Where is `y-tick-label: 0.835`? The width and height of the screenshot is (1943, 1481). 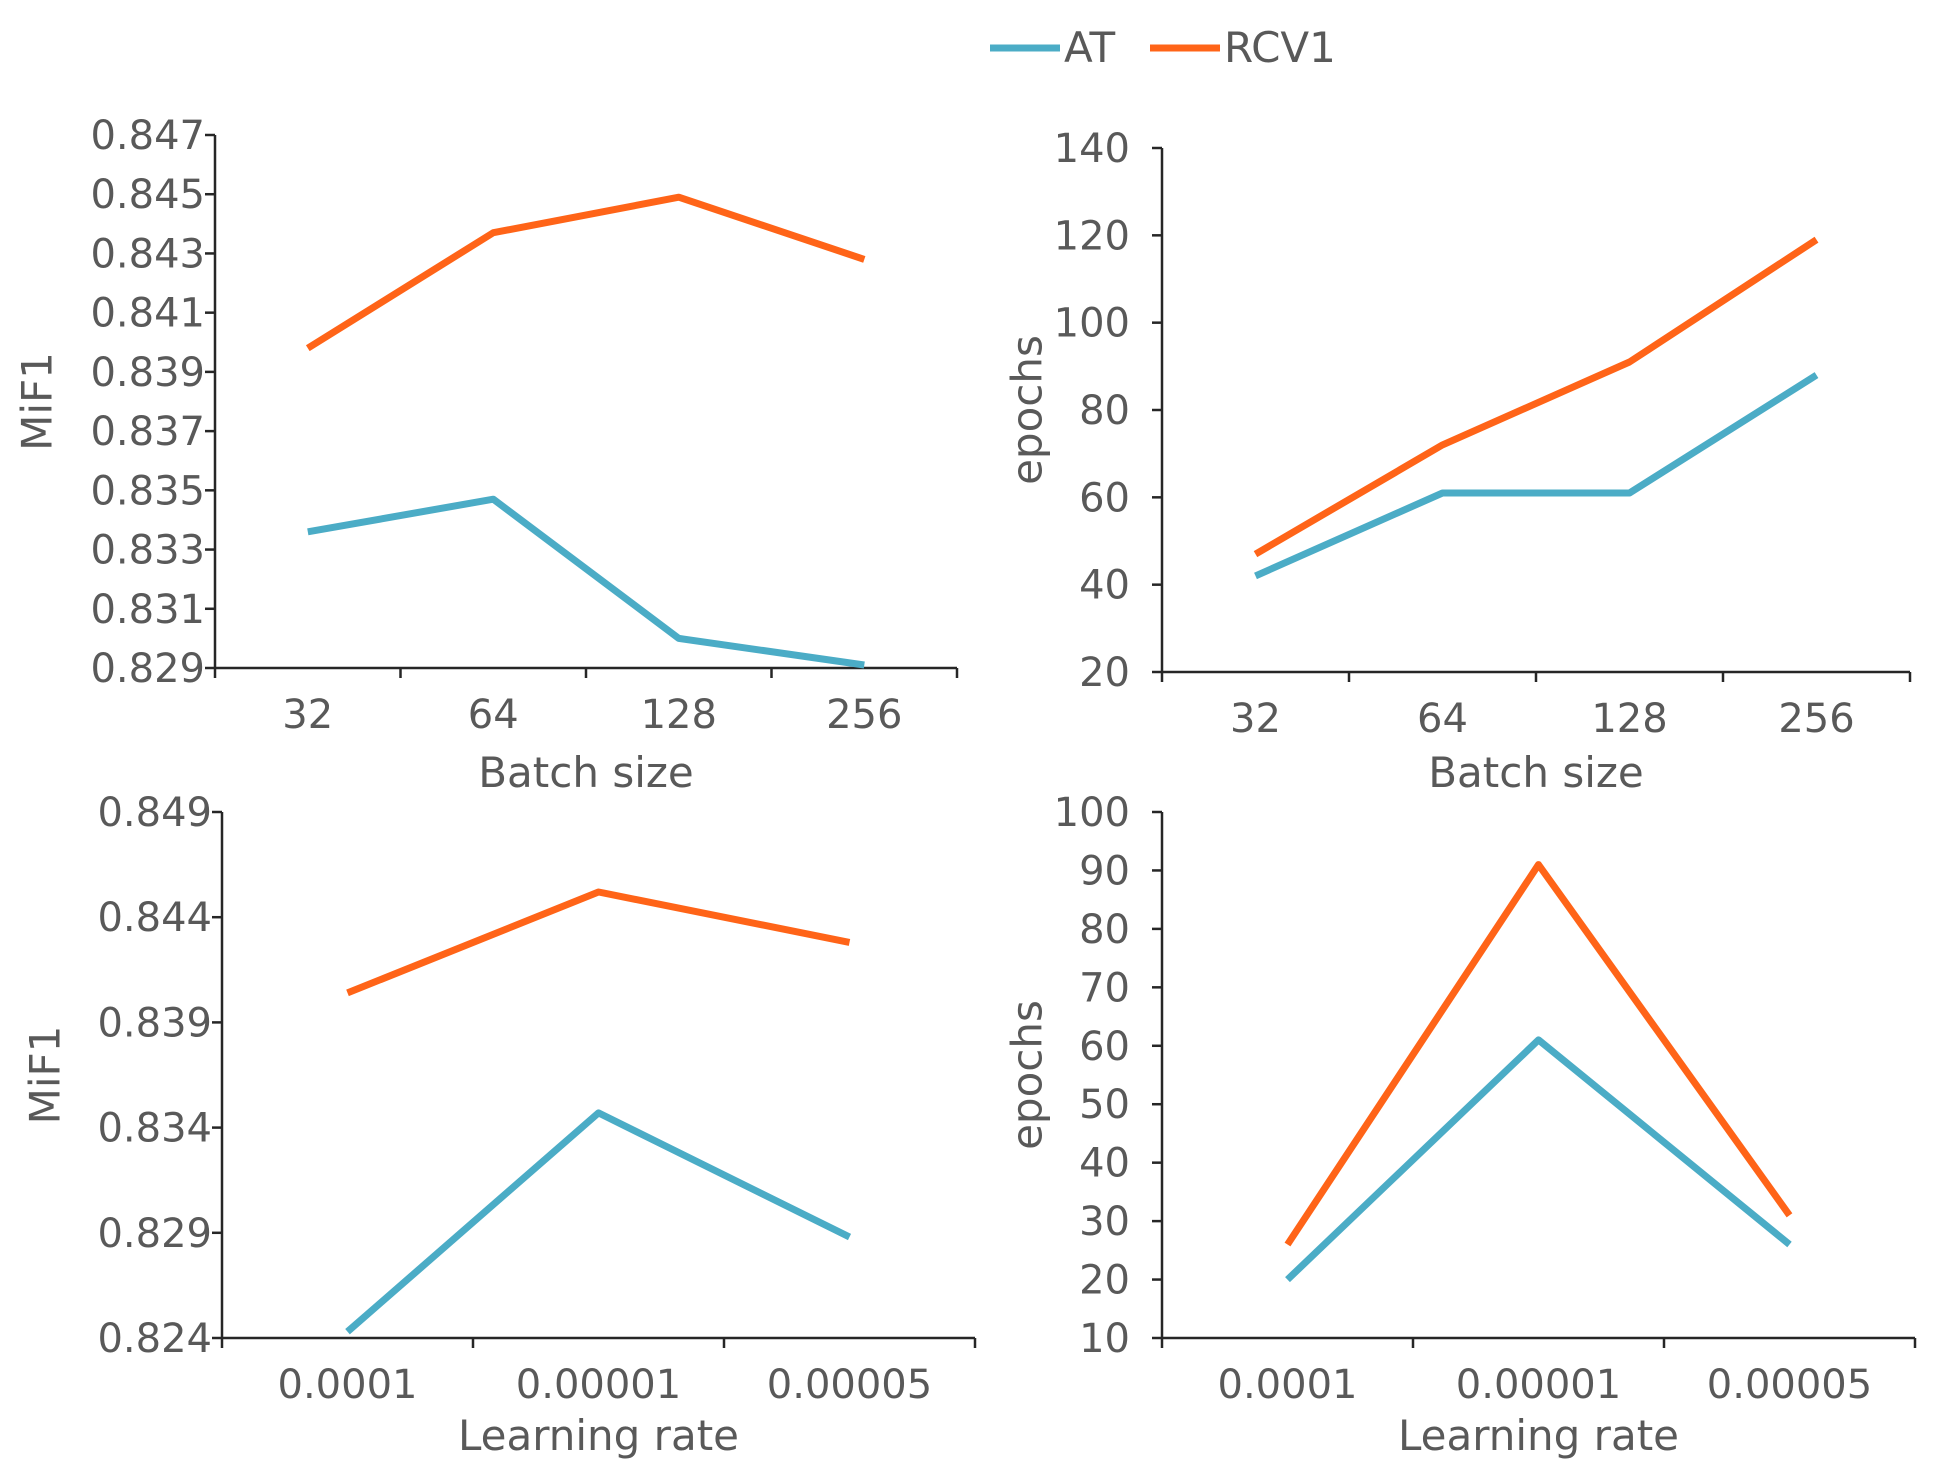
y-tick-label: 0.835 is located at coordinates (147, 491).